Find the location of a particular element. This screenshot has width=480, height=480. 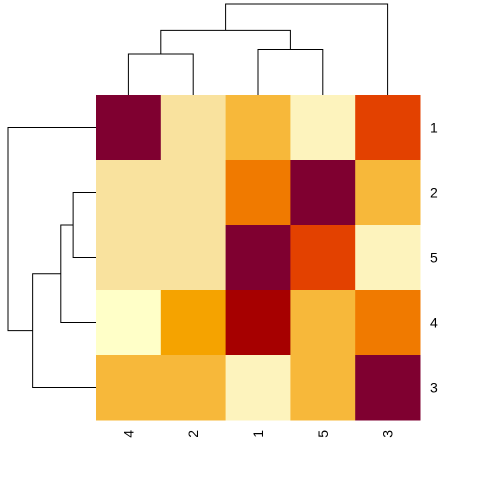

row-dendrogram is located at coordinates (51, 257).